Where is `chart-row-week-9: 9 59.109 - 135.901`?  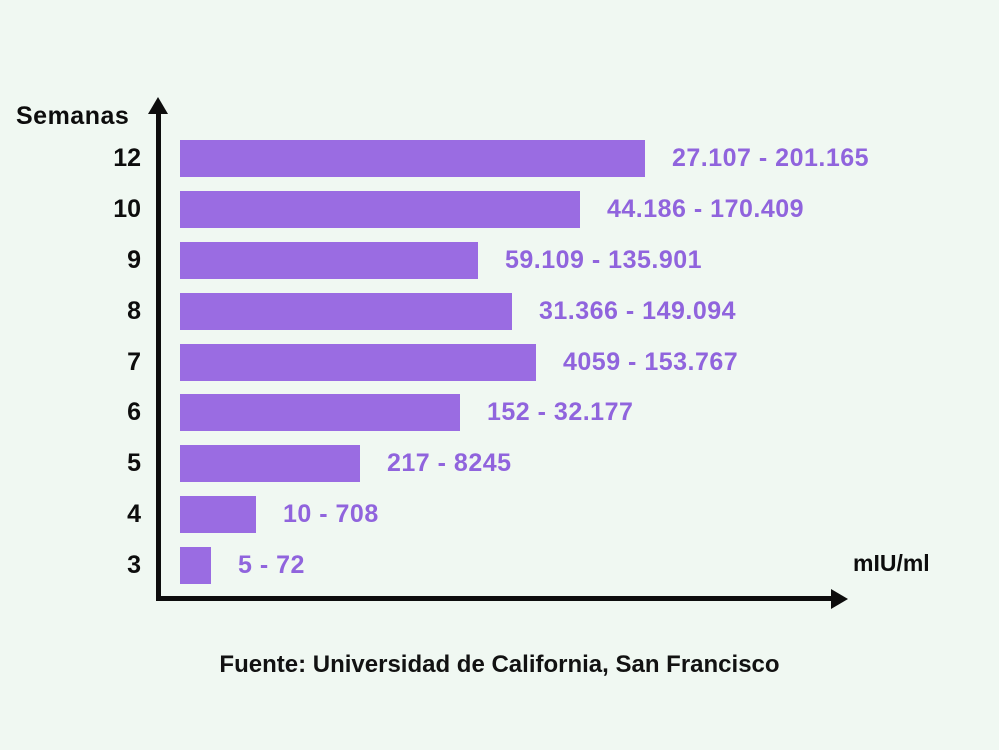 chart-row-week-9: 9 59.109 - 135.901 is located at coordinates (351, 260).